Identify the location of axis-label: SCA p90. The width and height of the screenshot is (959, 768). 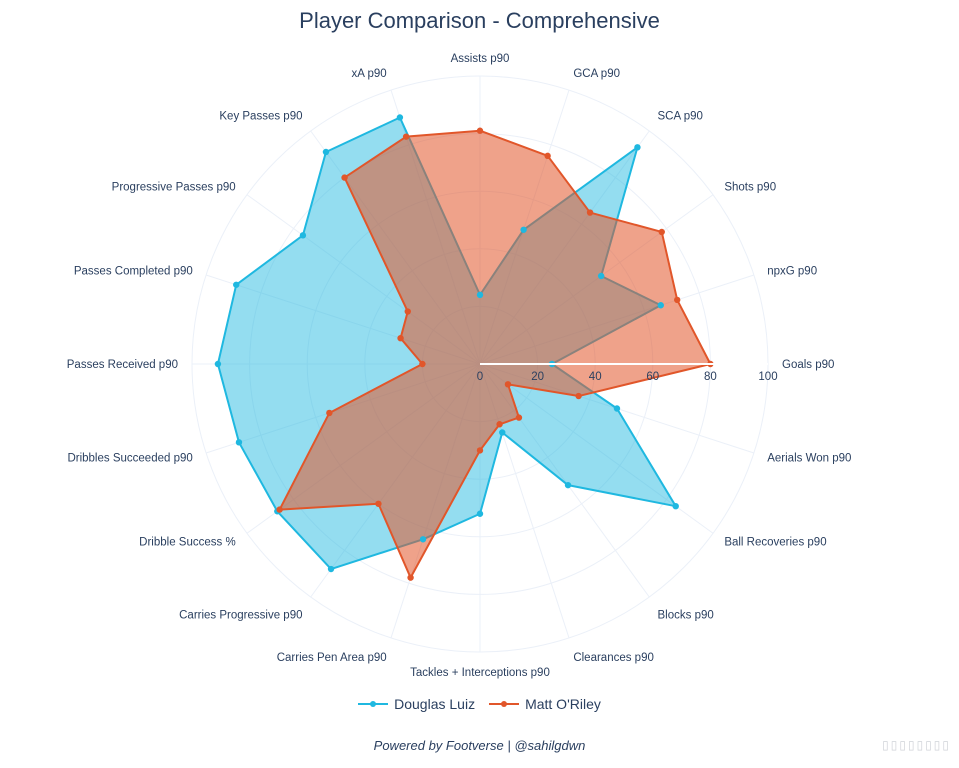
(680, 117).